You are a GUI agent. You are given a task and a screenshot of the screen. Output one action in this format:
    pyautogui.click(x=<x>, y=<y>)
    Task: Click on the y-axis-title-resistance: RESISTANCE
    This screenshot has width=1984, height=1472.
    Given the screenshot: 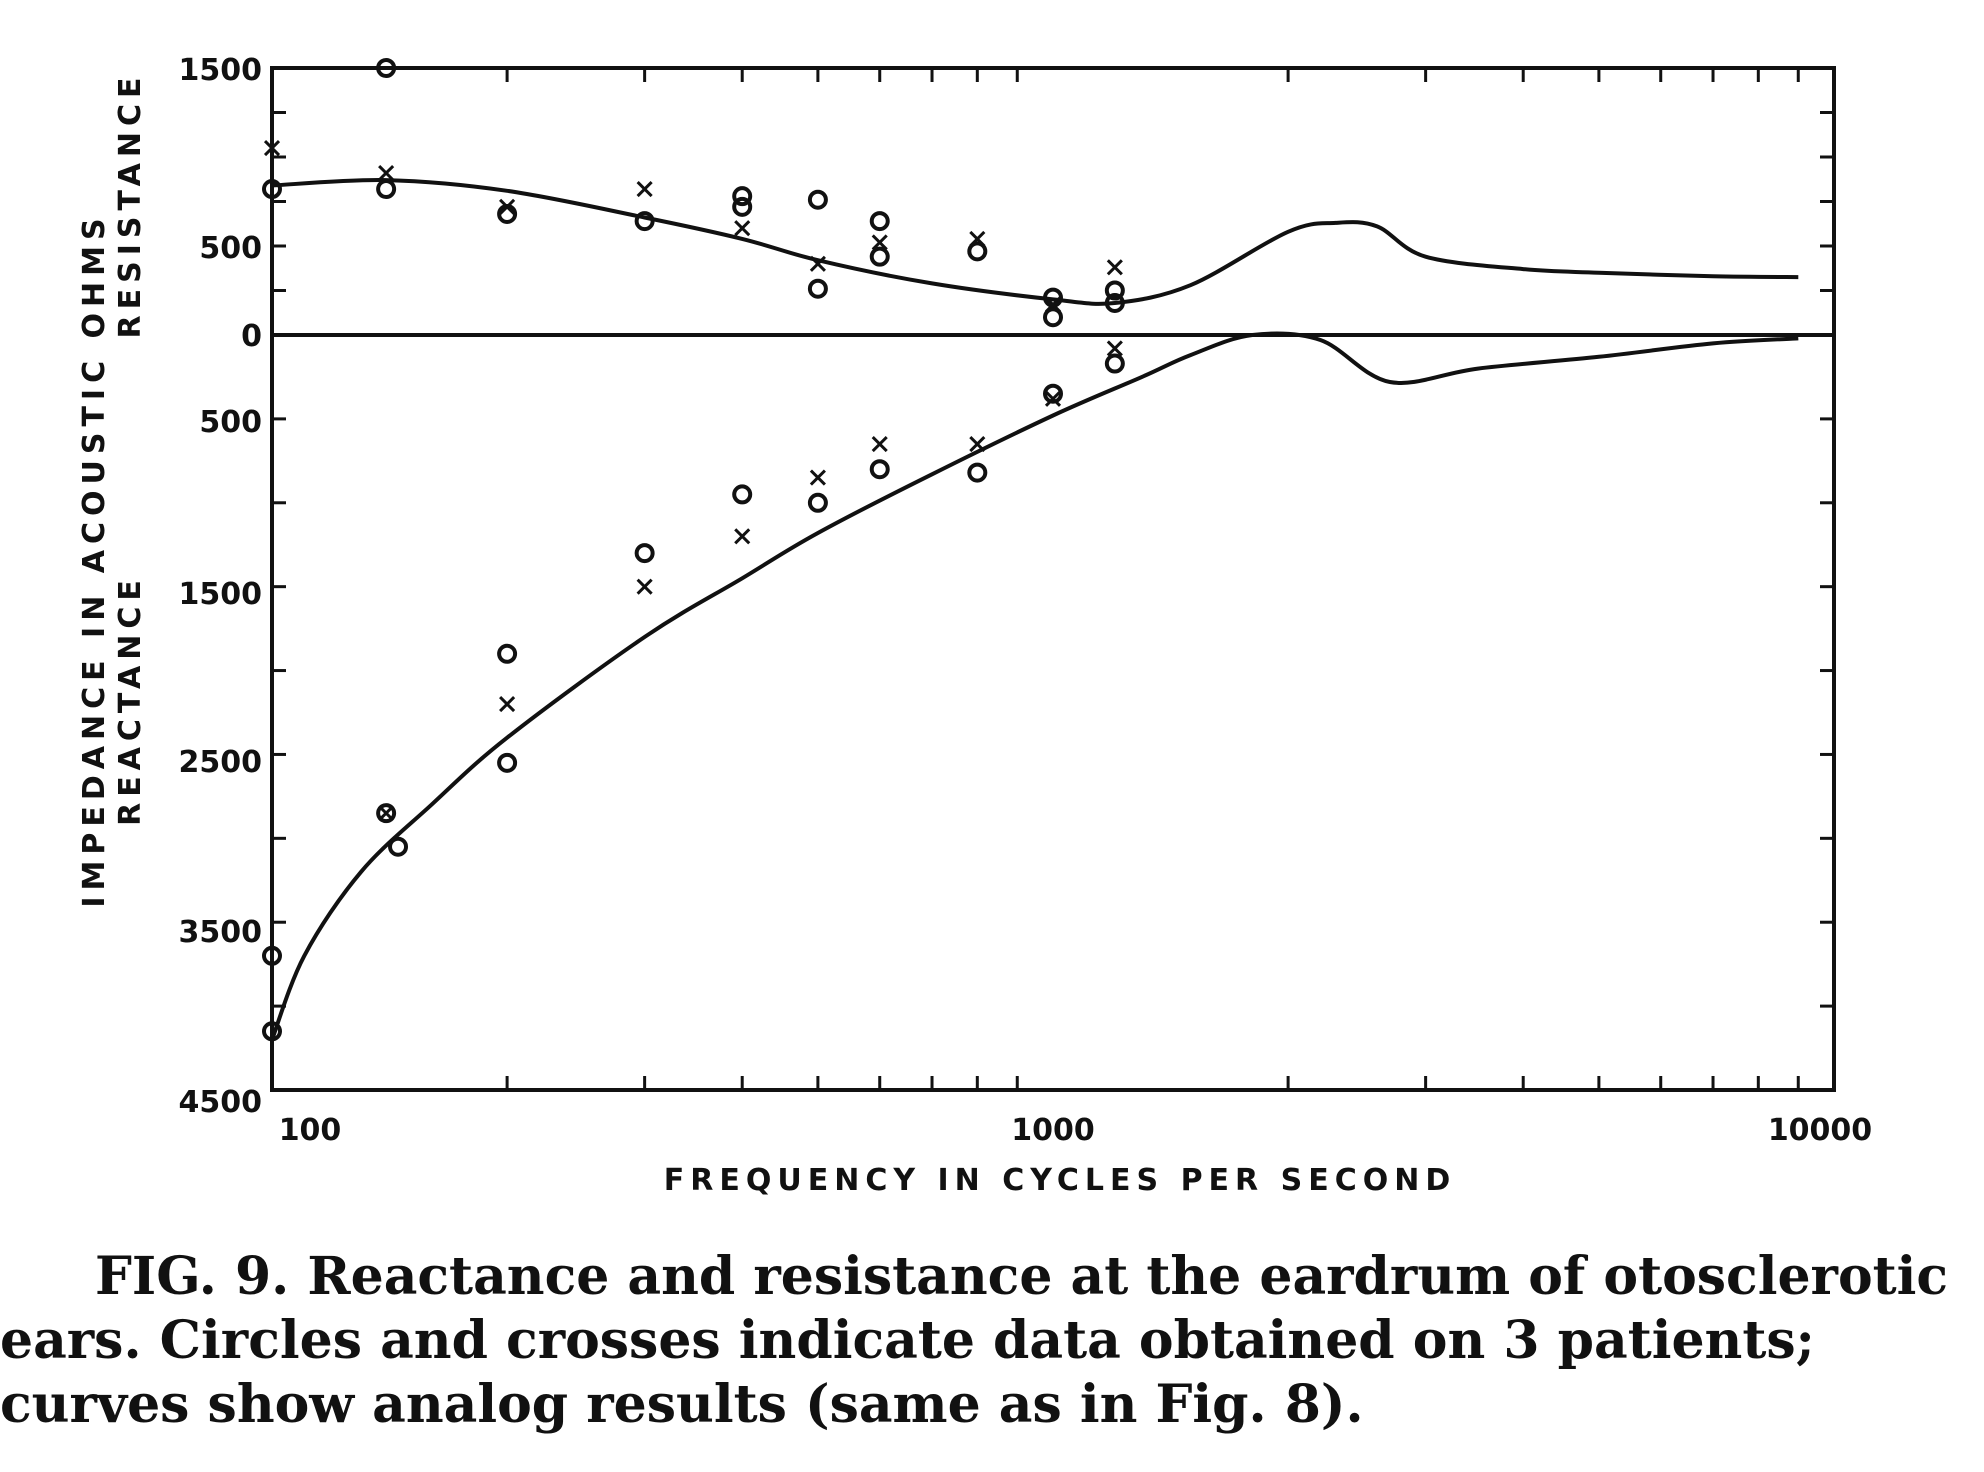 What is the action you would take?
    pyautogui.click(x=130, y=205)
    